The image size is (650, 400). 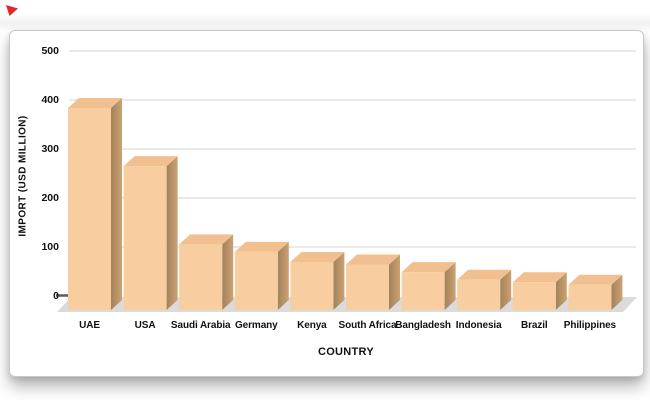 I want to click on bar-saudi-arabia, so click(x=206, y=272).